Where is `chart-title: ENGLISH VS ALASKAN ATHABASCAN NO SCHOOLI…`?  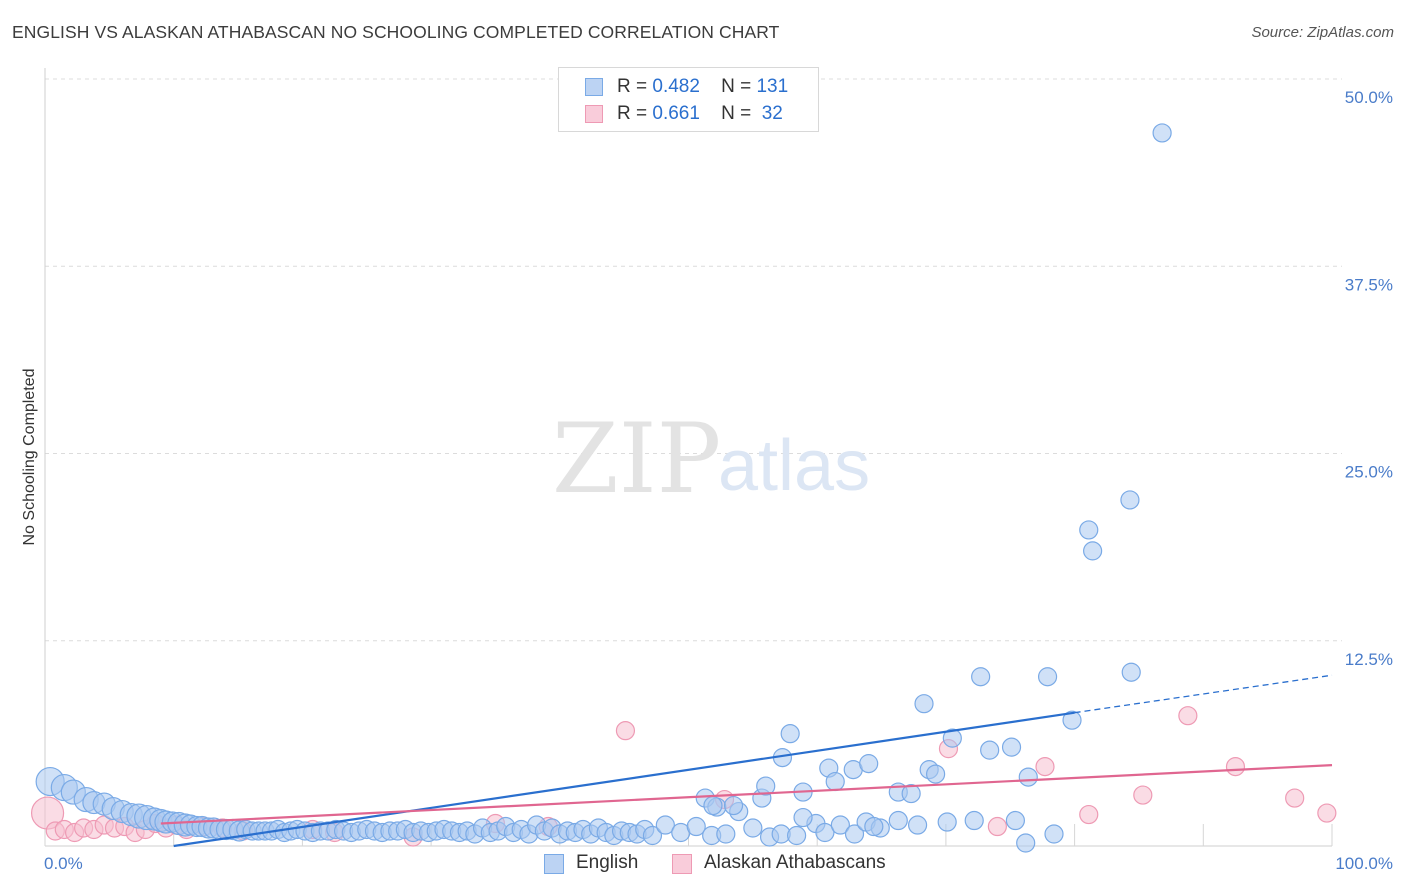
chart-title: ENGLISH VS ALASKAN ATHABASCAN NO SCHOOLI… is located at coordinates (396, 32).